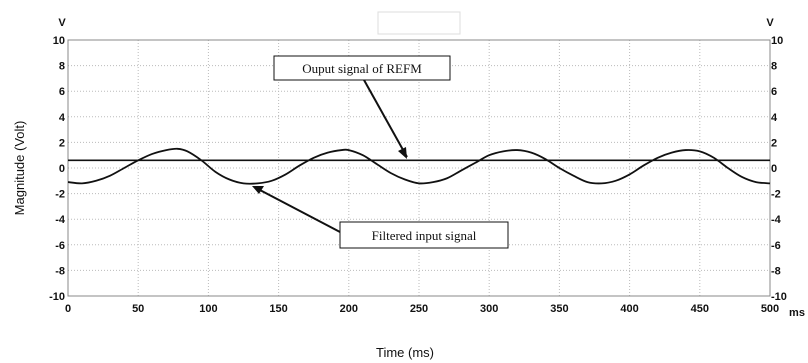 The image size is (808, 363). I want to click on annotation-filtered-label: Filtered input signal, so click(424, 235).